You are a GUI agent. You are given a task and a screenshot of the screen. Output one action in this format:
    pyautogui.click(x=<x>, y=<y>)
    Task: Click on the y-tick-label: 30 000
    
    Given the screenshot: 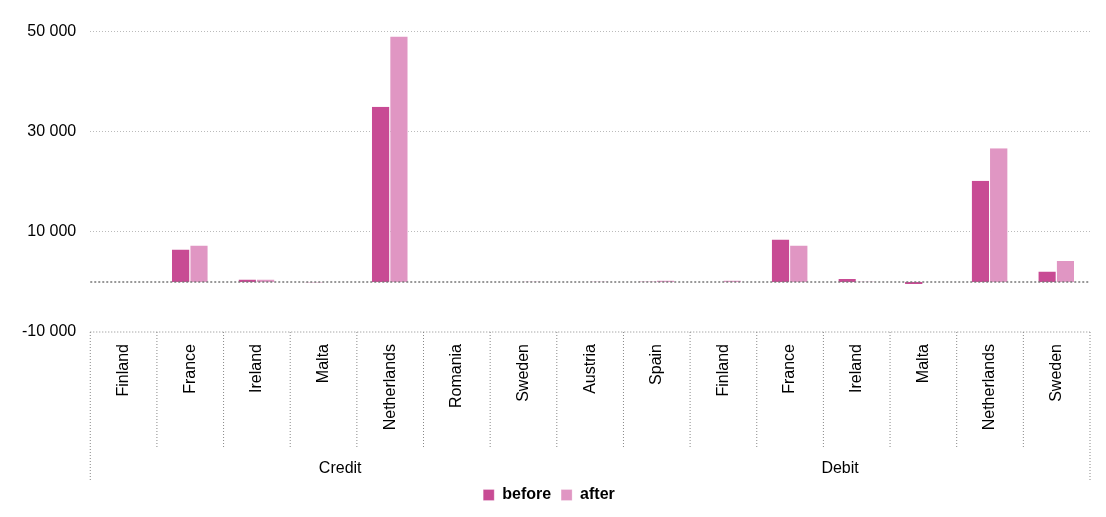 What is the action you would take?
    pyautogui.click(x=52, y=131)
    